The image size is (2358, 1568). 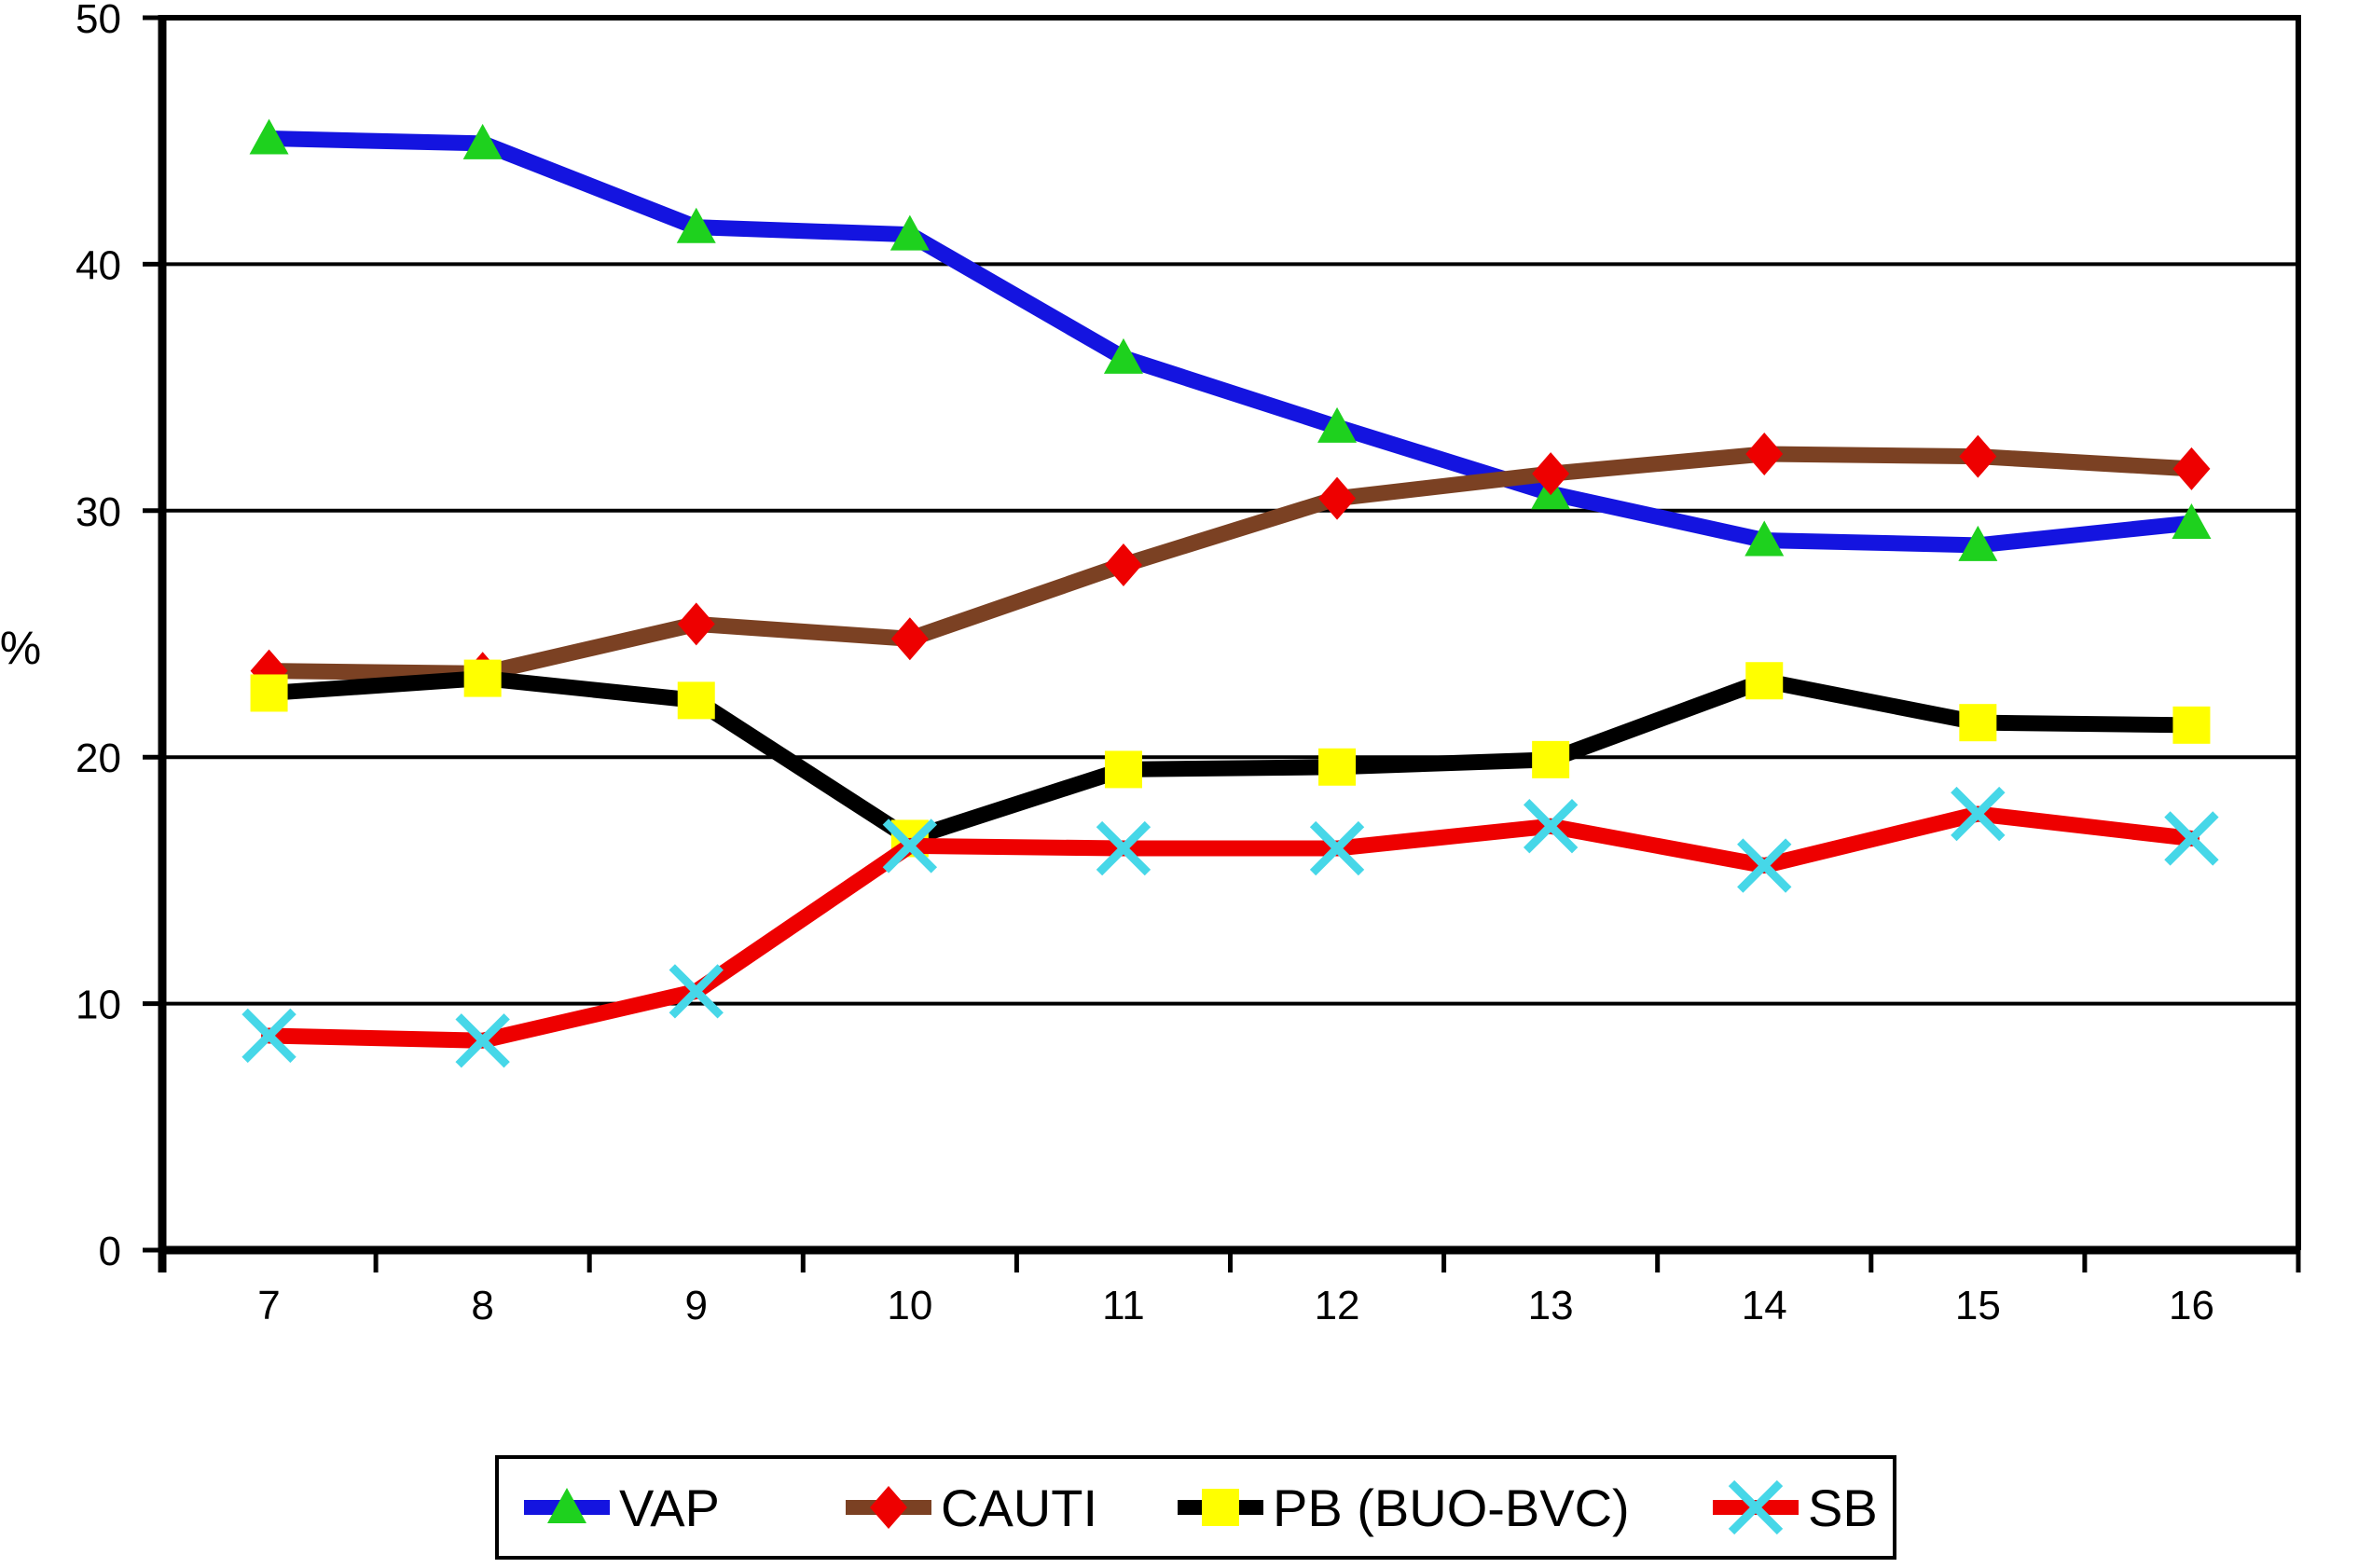 What do you see at coordinates (1551, 1305) in the screenshot?
I see `x-tick-label-13: 13` at bounding box center [1551, 1305].